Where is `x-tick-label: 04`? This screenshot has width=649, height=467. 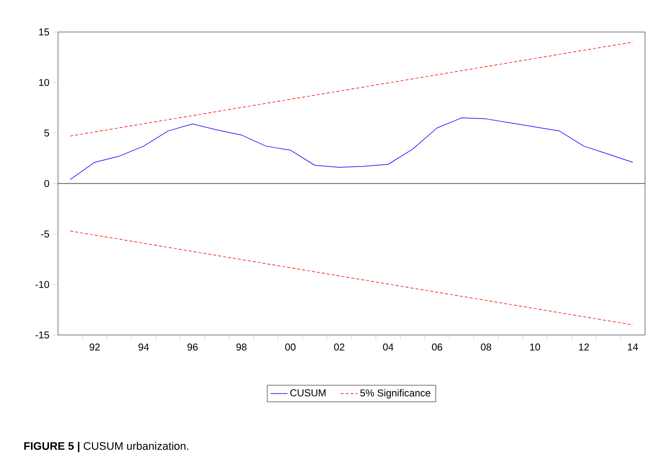 x-tick-label: 04 is located at coordinates (388, 347).